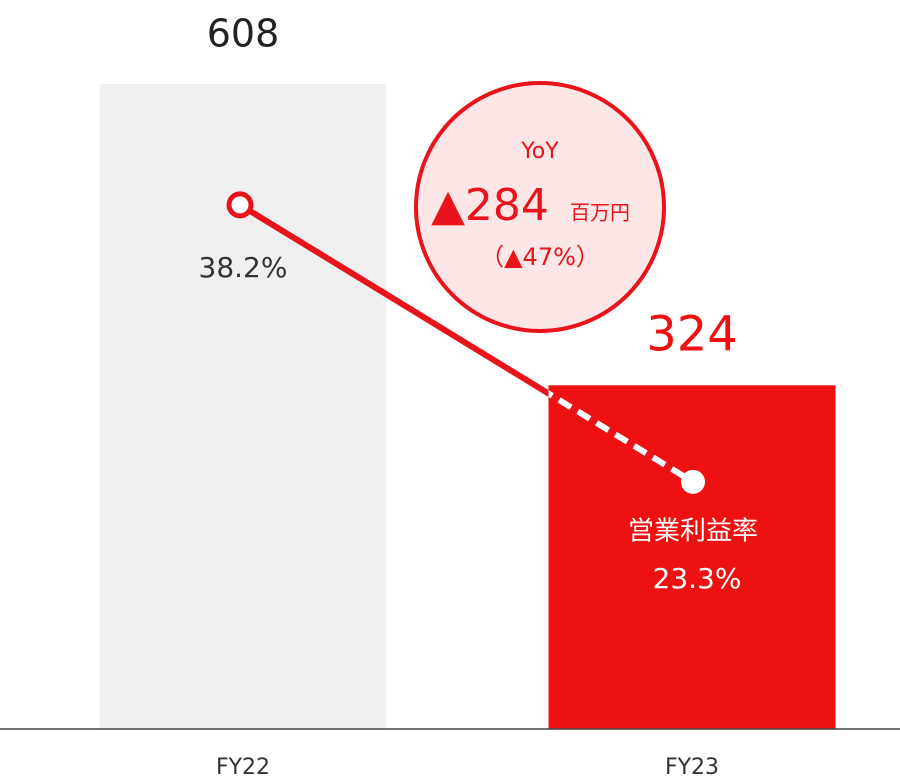 This screenshot has width=900, height=782. What do you see at coordinates (692, 334) in the screenshot?
I see `bar-value-label: 324` at bounding box center [692, 334].